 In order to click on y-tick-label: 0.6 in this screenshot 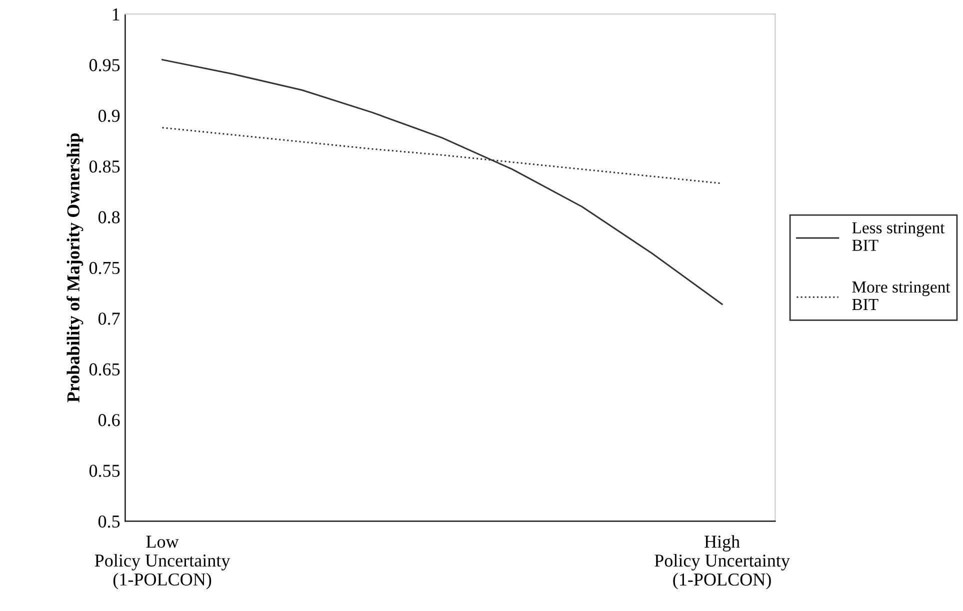, I will do `click(109, 420)`.